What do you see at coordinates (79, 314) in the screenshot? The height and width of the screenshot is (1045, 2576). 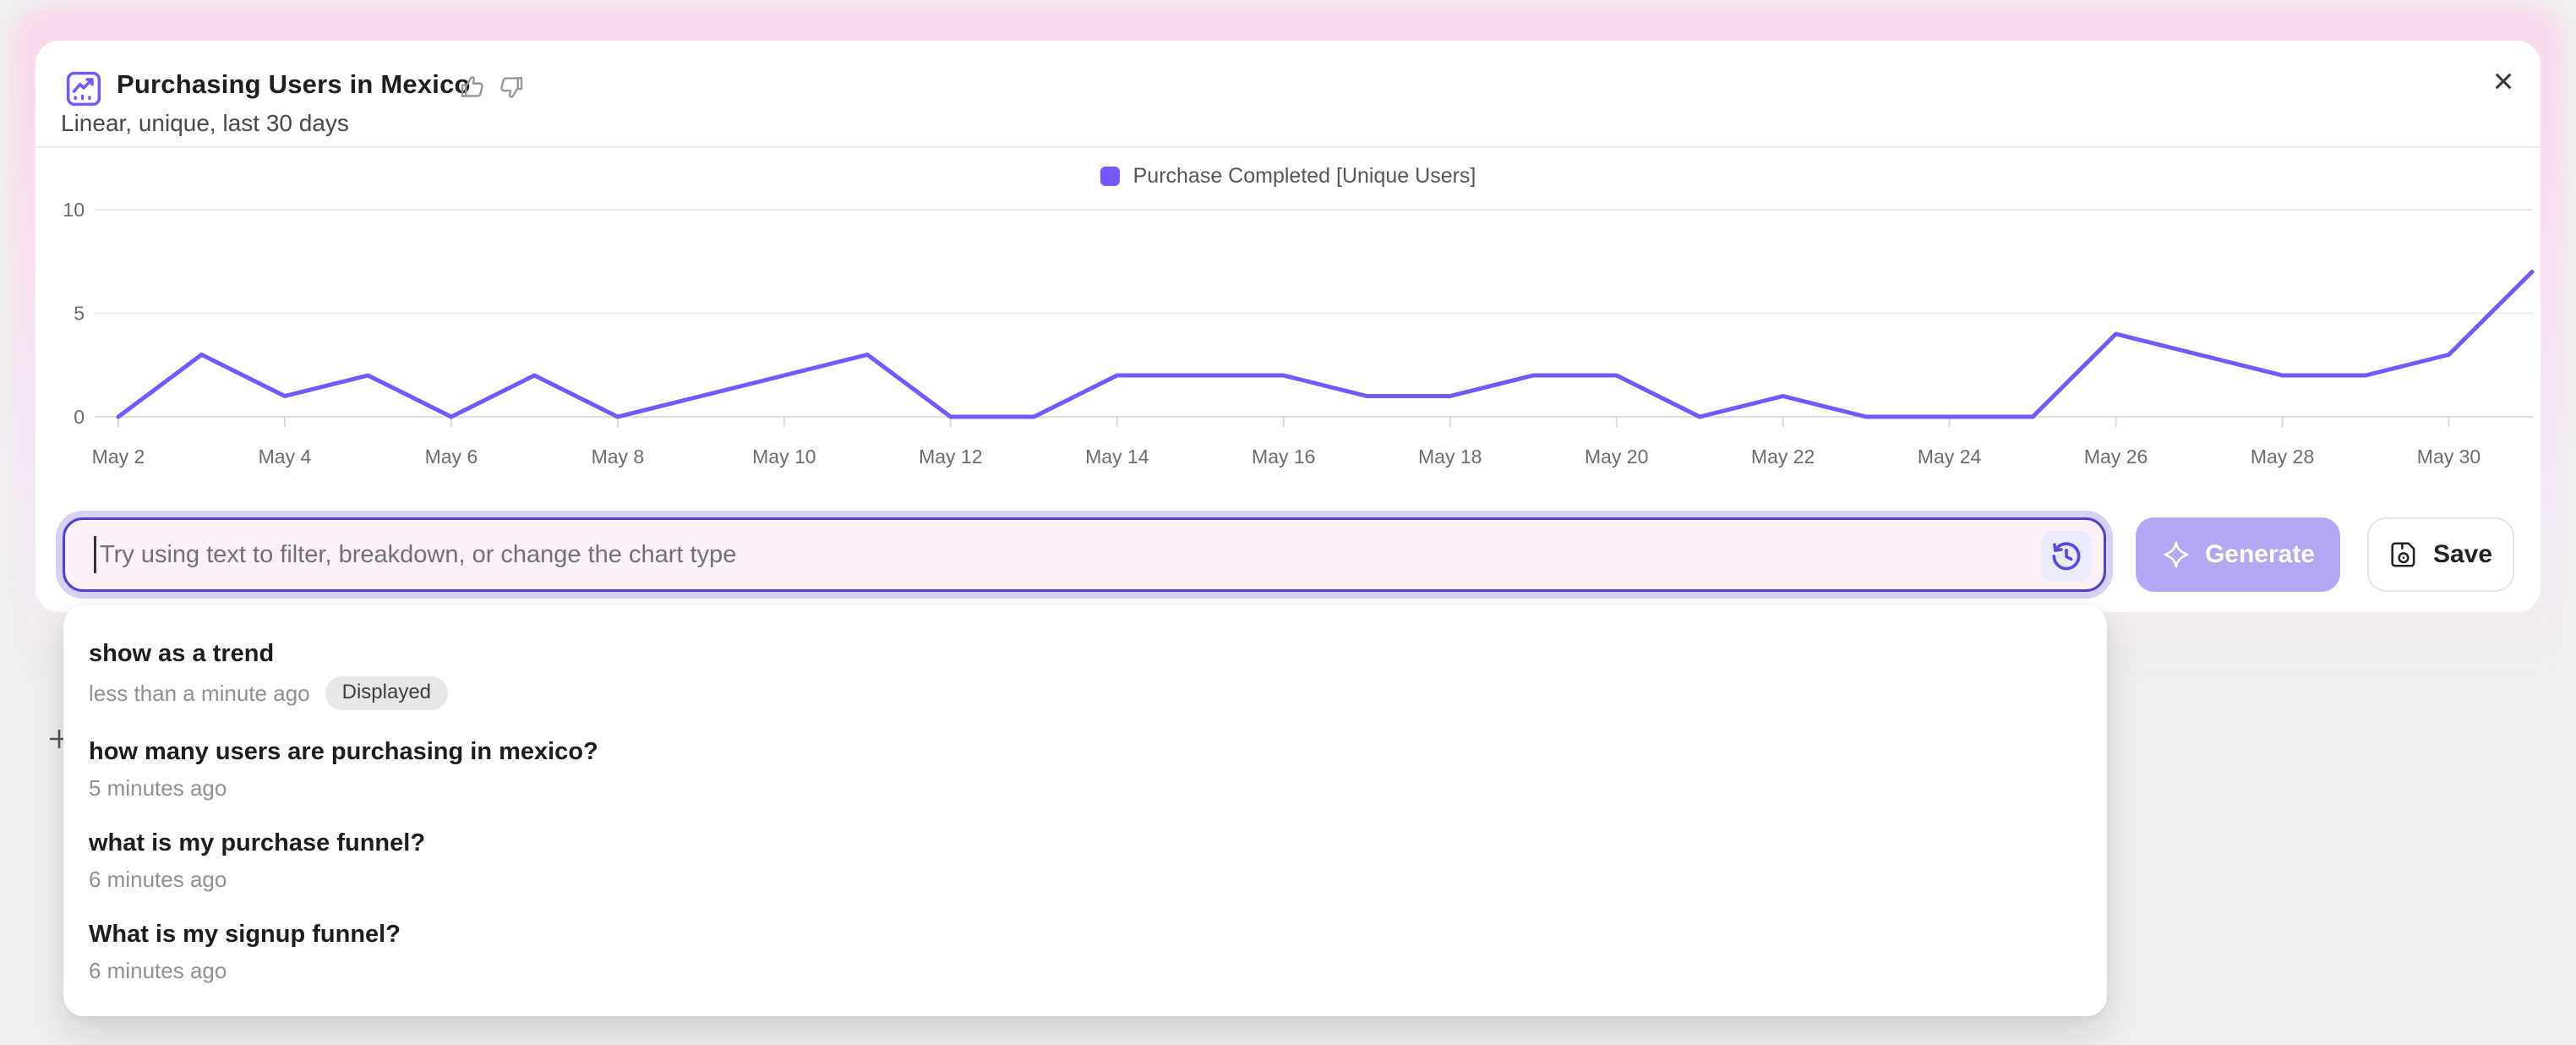 I see `svg-text: 5` at bounding box center [79, 314].